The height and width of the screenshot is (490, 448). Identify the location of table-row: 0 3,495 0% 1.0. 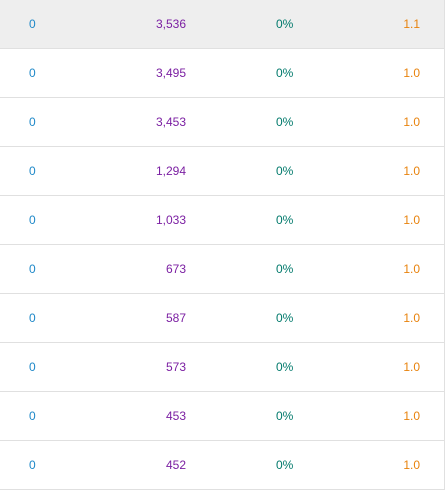
(222, 73).